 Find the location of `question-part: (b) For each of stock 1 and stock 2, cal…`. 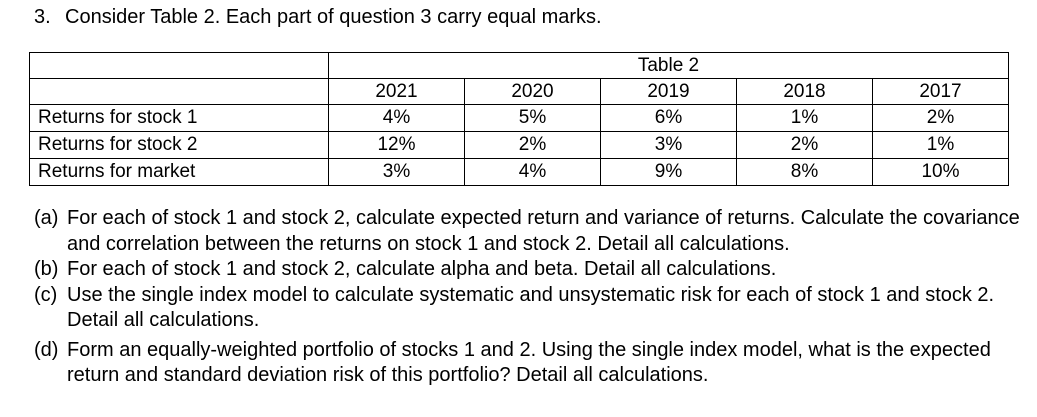

question-part: (b) For each of stock 1 and stock 2, cal… is located at coordinates (529, 270).